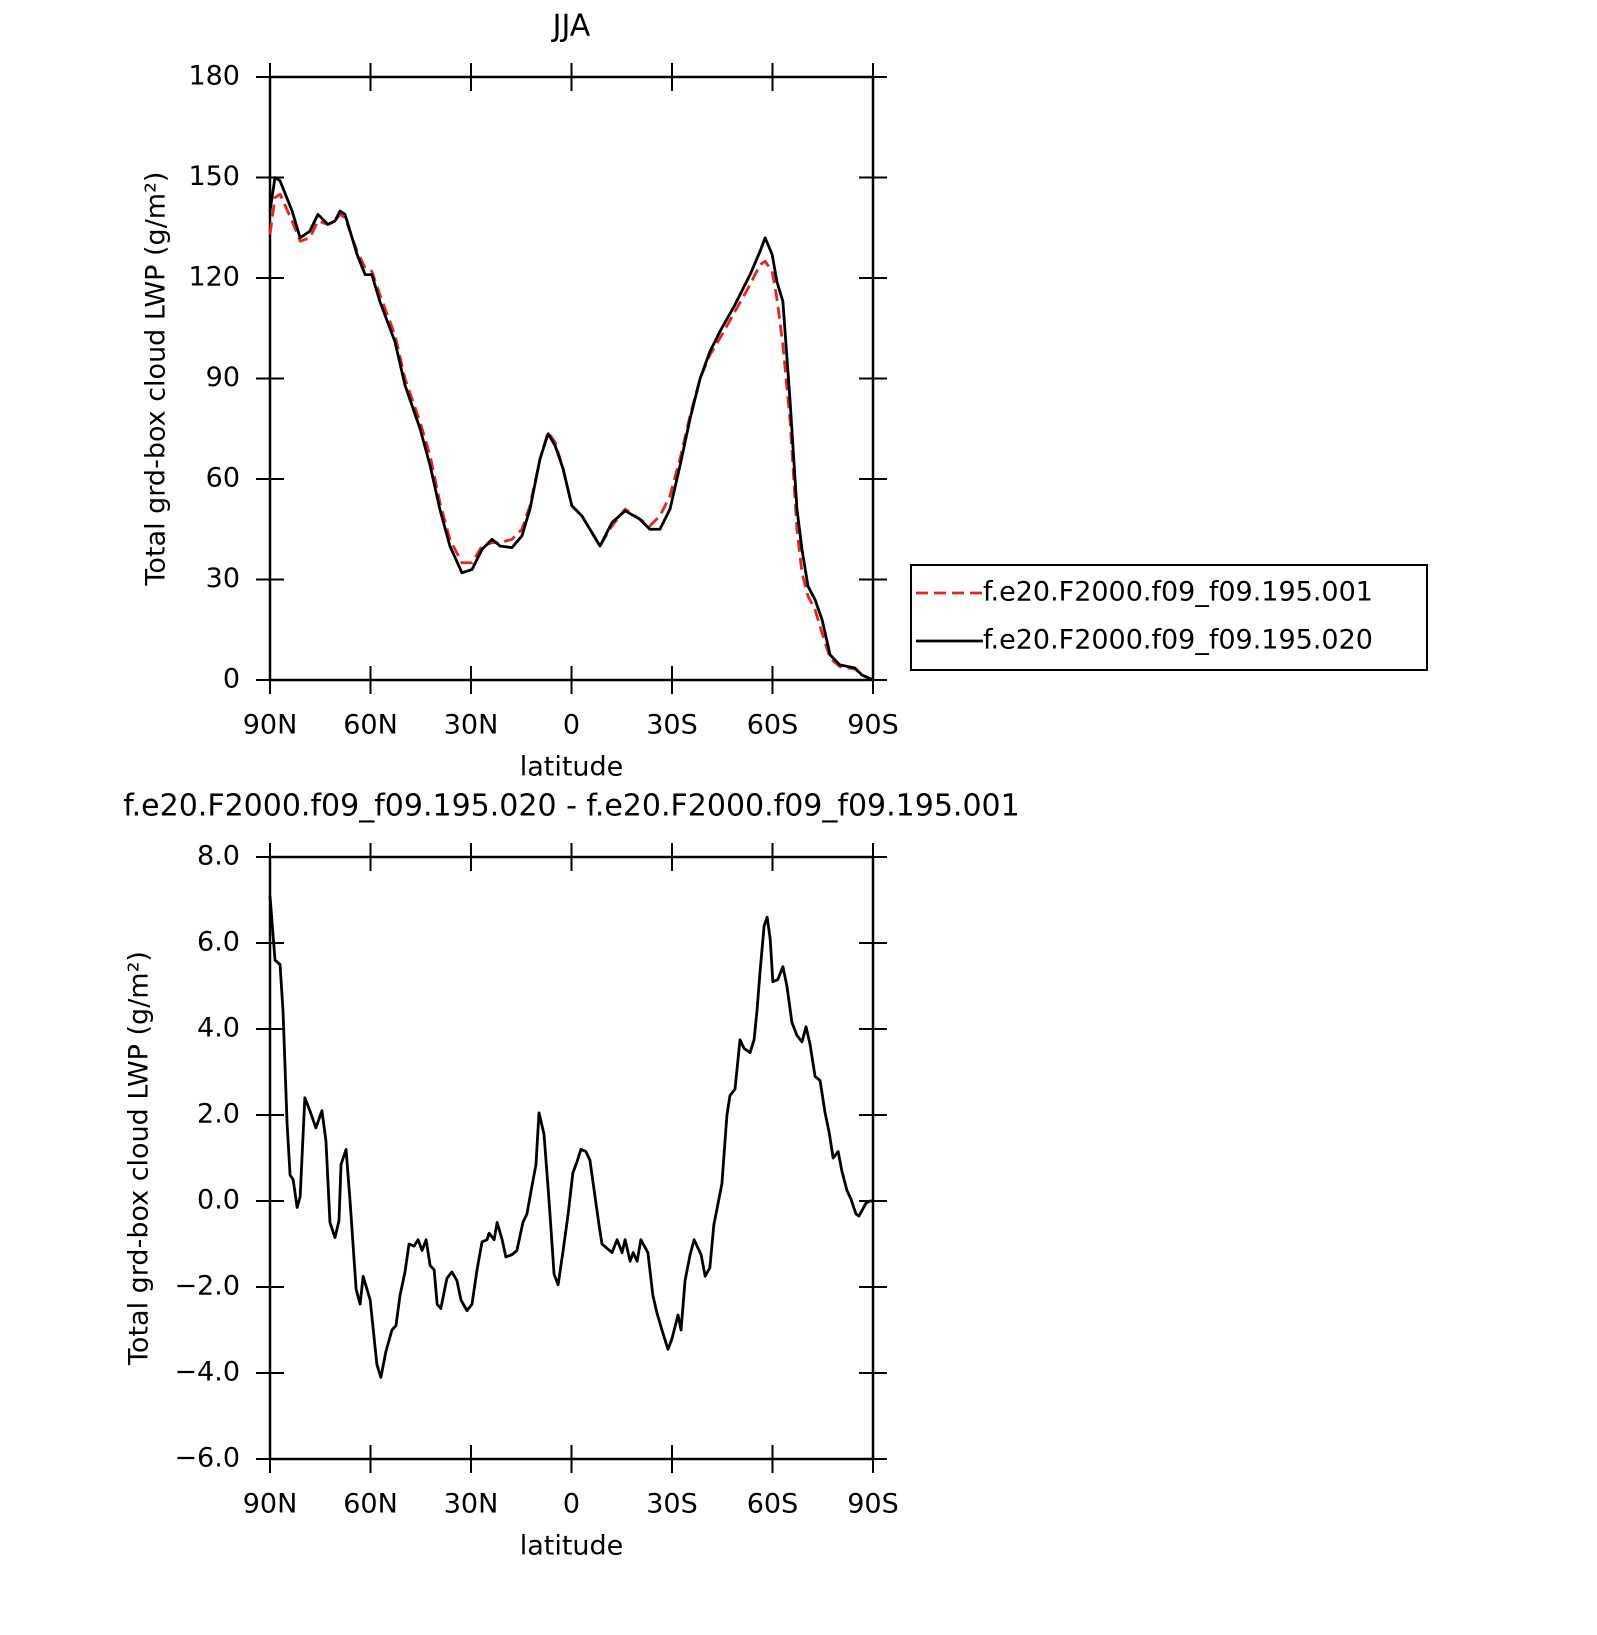 This screenshot has height=1635, width=1597. What do you see at coordinates (207, 1286) in the screenshot?
I see `y-tick-label: −2.0` at bounding box center [207, 1286].